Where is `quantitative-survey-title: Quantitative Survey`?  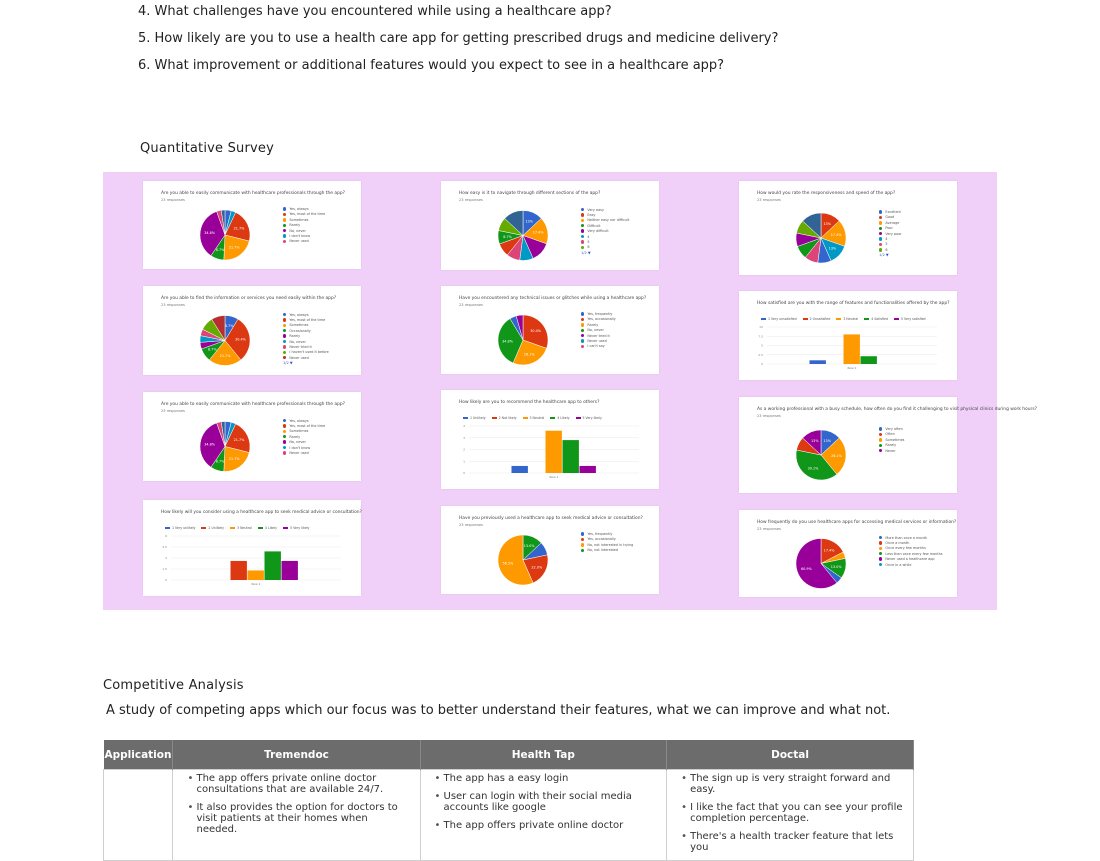
quantitative-survey-title: Quantitative Survey is located at coordinates (207, 148).